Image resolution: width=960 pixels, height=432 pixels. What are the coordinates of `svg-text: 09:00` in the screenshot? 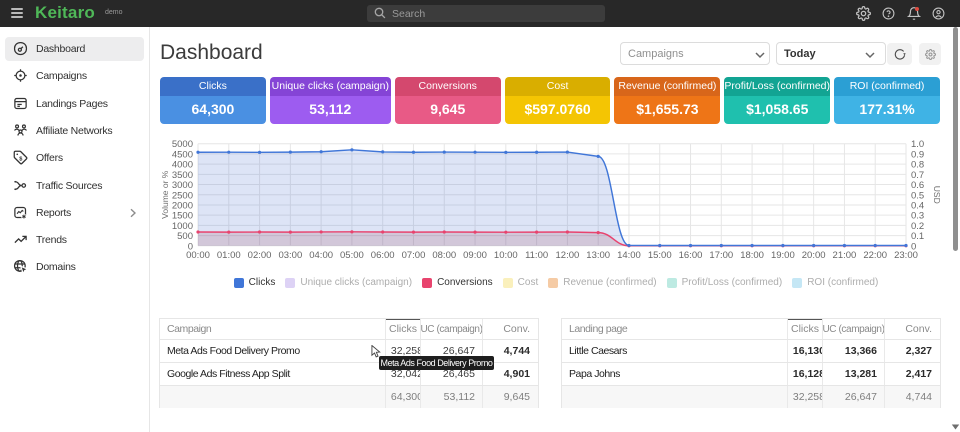 It's located at (475, 255).